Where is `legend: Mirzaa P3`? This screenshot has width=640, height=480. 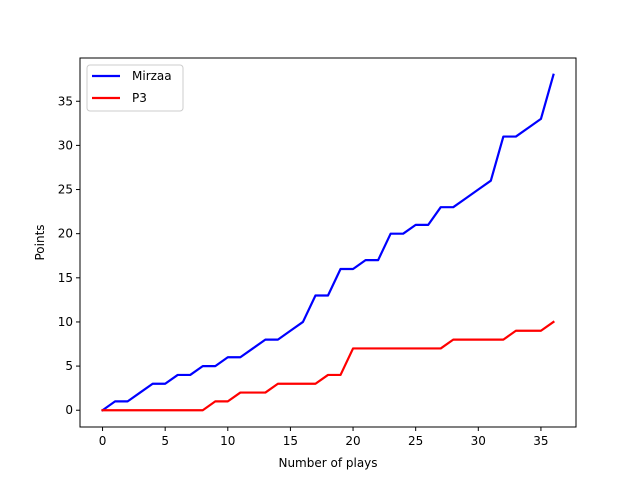 legend: Mirzaa P3 is located at coordinates (135, 88).